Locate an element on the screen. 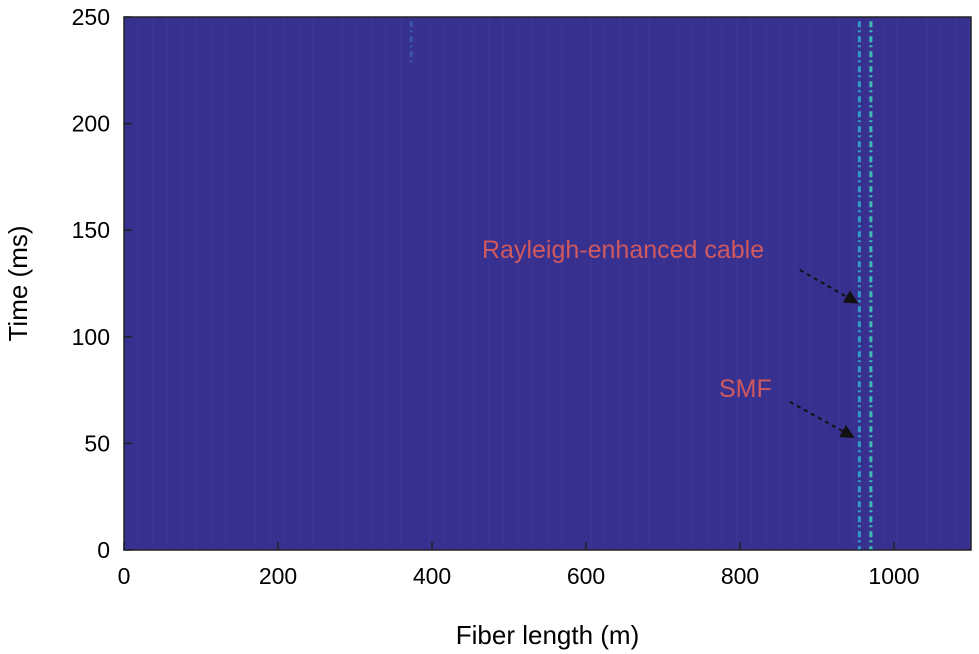  x-tick-label: 0 is located at coordinates (124, 576).